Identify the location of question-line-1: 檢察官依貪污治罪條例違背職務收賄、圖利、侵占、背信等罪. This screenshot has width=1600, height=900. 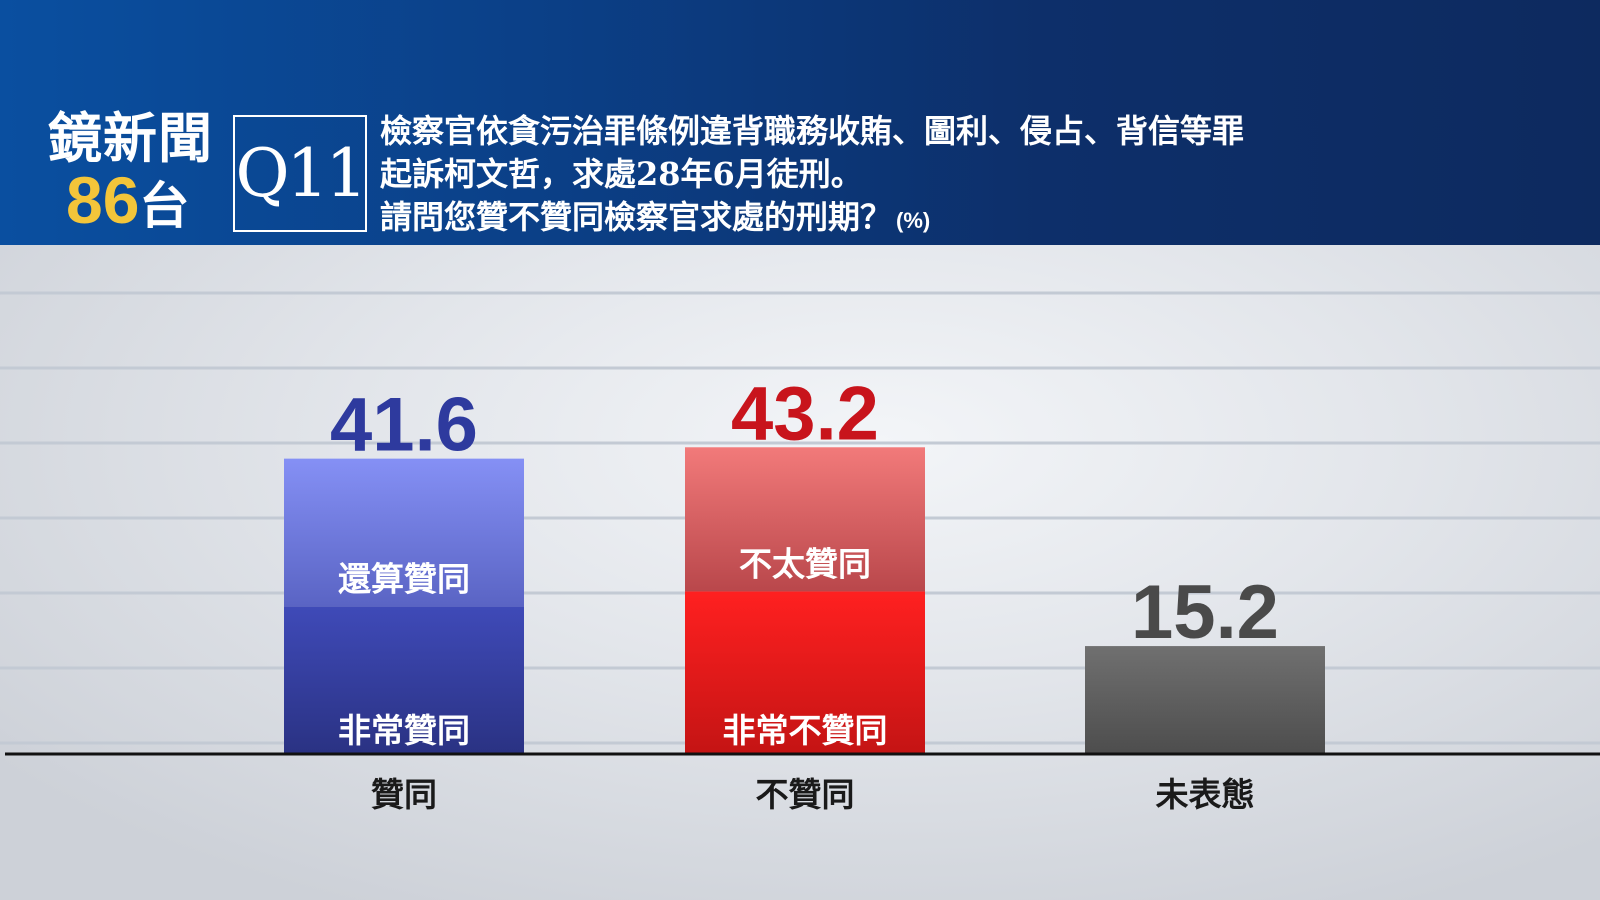
(812, 131).